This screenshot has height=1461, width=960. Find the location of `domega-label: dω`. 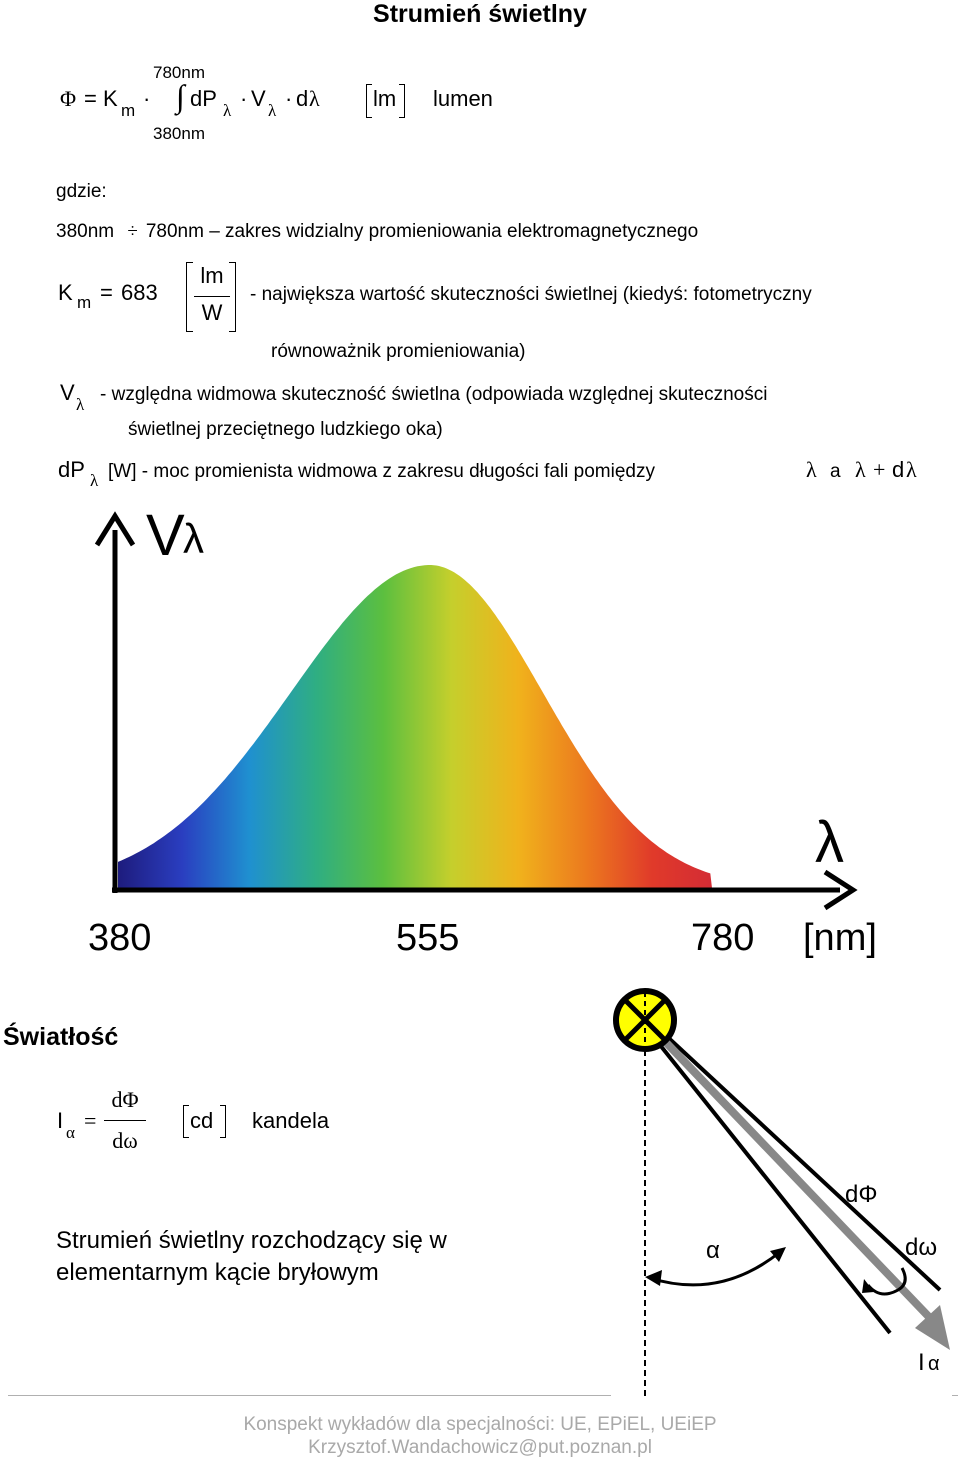

domega-label: dω is located at coordinates (921, 1247).